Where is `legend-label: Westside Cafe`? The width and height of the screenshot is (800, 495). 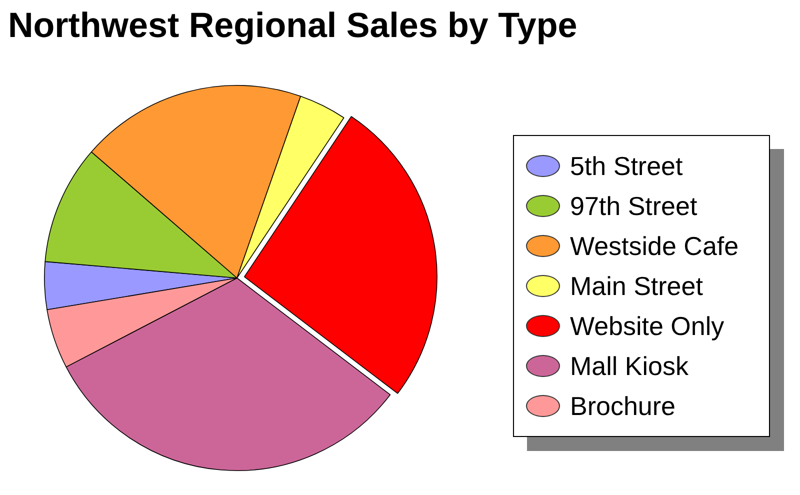 legend-label: Westside Cafe is located at coordinates (654, 246).